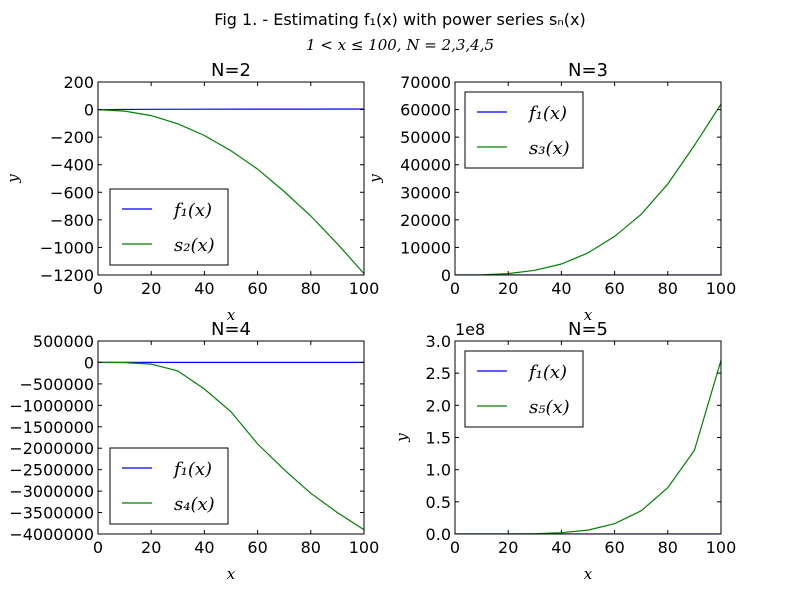  I want to click on subplot-title: N=5, so click(588, 329).